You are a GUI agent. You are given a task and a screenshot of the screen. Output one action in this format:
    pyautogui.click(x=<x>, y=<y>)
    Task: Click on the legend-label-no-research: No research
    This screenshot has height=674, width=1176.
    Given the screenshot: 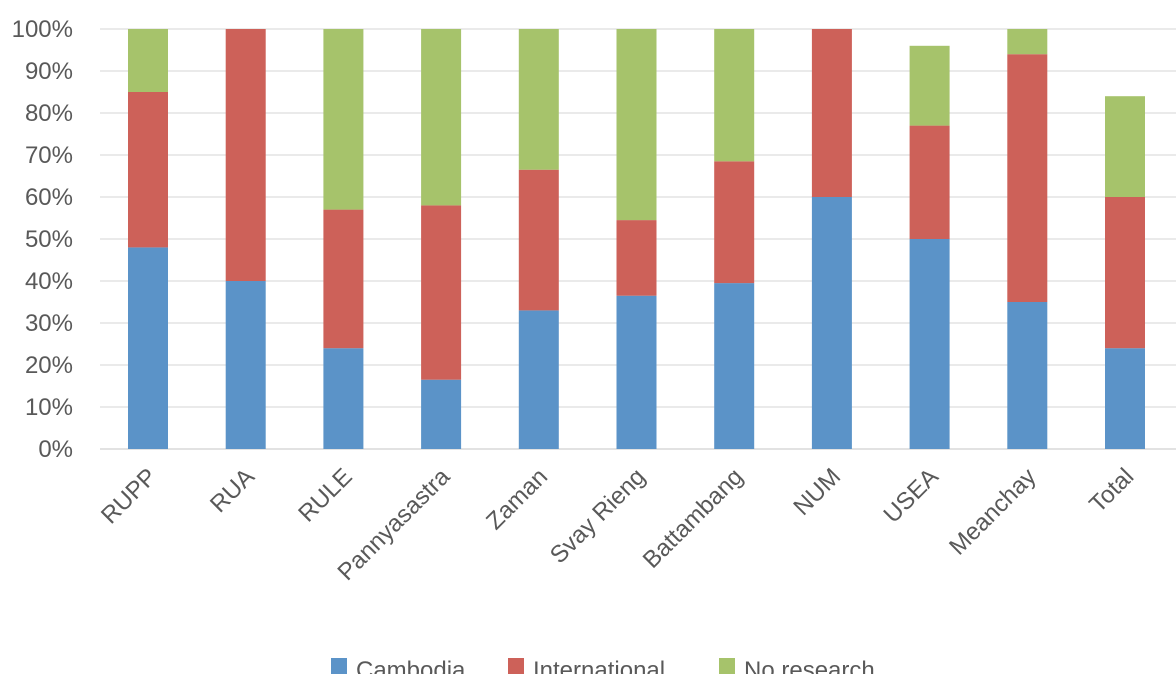 What is the action you would take?
    pyautogui.click(x=809, y=665)
    